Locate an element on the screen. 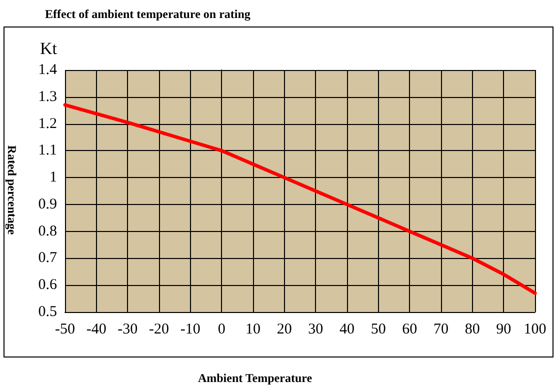  chart-title: Effect of ambient temperature on rating is located at coordinates (147, 14).